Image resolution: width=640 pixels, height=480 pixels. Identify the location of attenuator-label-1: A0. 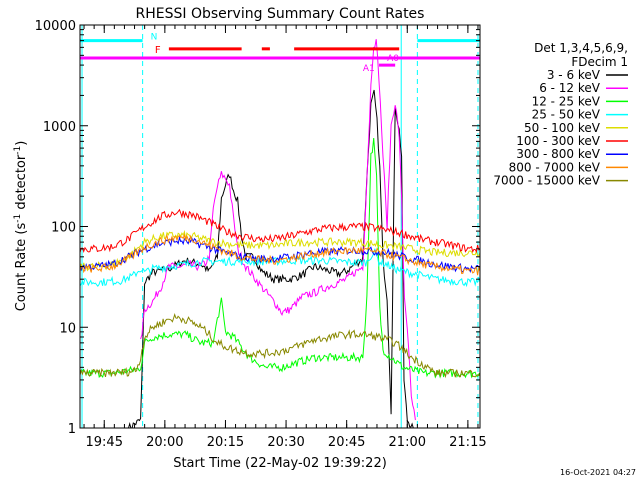
(393, 59).